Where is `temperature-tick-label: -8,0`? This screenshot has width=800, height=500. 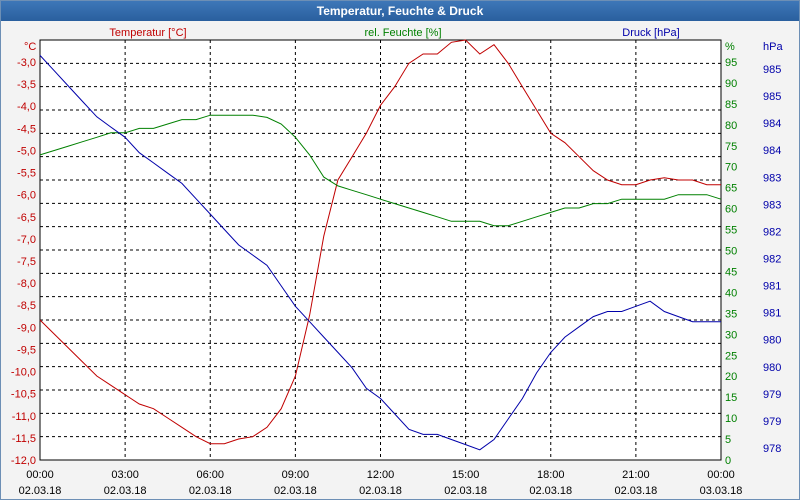
temperature-tick-label: -8,0 is located at coordinates (26, 284).